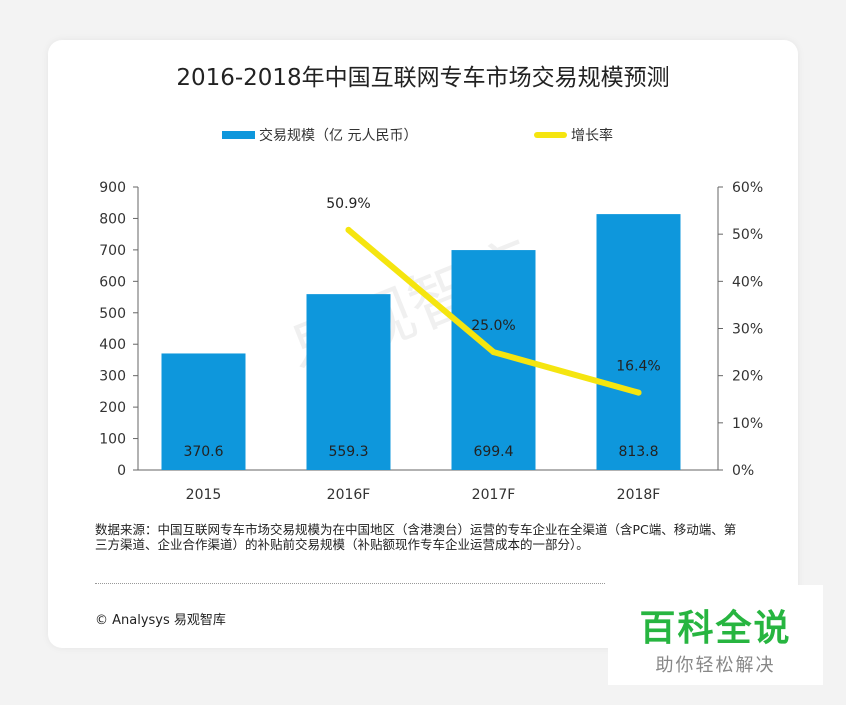 This screenshot has height=705, width=846. Describe the element at coordinates (592, 136) in the screenshot. I see `legend-label: 增长率` at that location.